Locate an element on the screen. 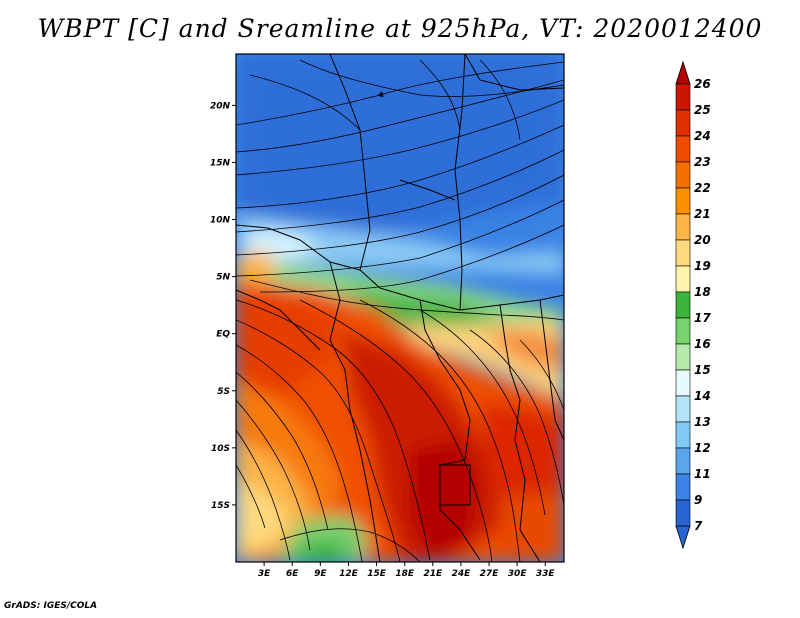 The image size is (800, 618). latitude-axis: 20N 15N 10N 5N EQ 5S 10S 15S is located at coordinates (223, 306).